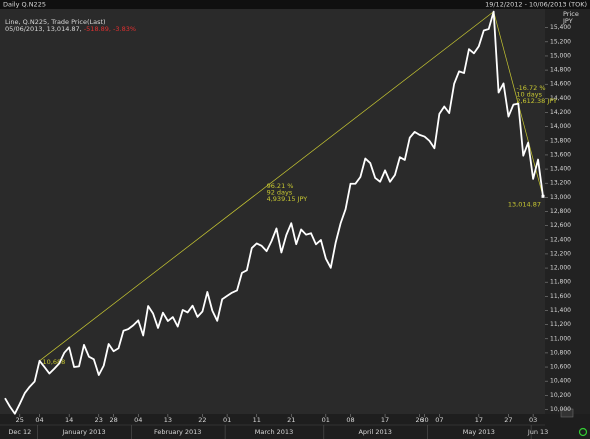  What do you see at coordinates (571, 14) in the screenshot?
I see `y-axis-label: Price` at bounding box center [571, 14].